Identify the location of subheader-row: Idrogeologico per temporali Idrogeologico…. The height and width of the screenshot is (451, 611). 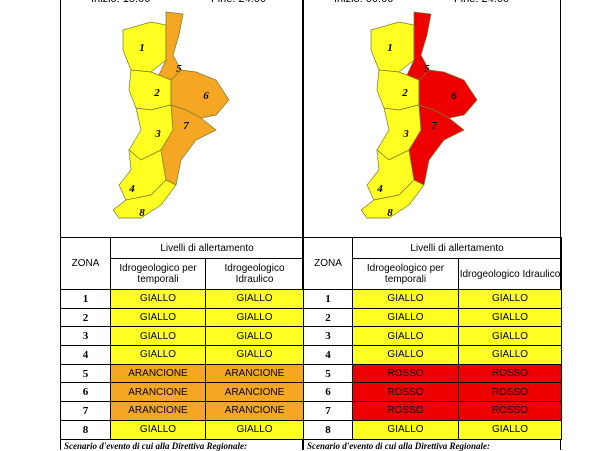
(433, 274).